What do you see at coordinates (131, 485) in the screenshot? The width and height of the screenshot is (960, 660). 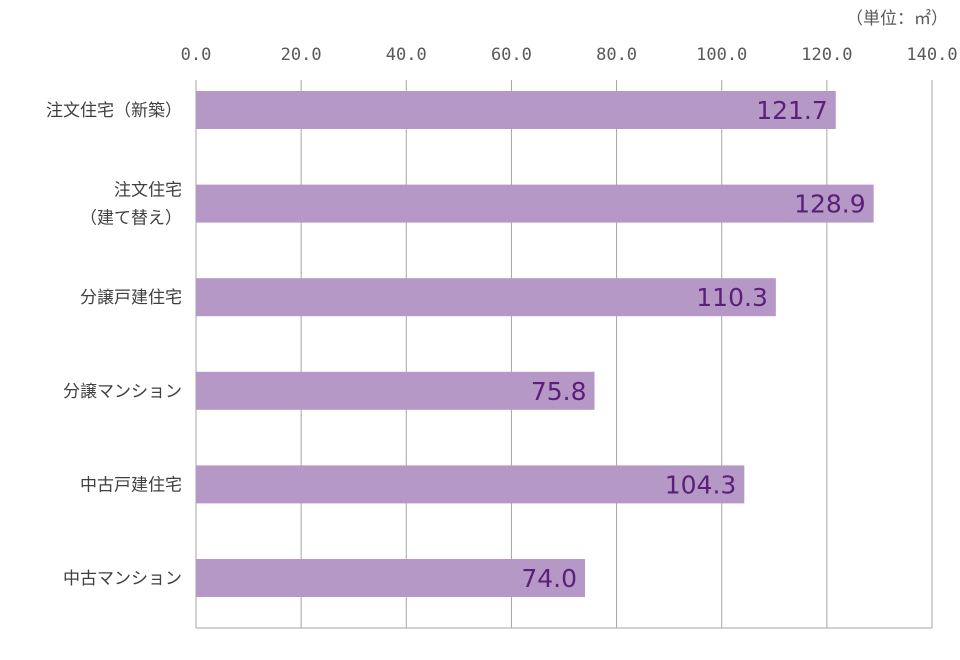 I see `category-label: 中古戸建住宅` at bounding box center [131, 485].